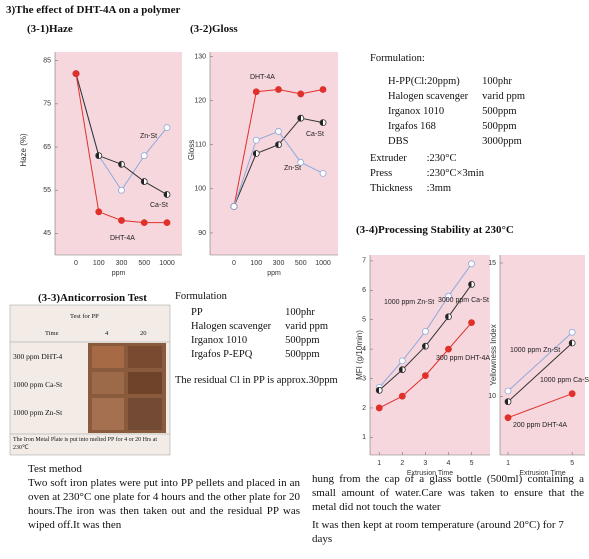  I want to click on column-header: 20, so click(143, 333).